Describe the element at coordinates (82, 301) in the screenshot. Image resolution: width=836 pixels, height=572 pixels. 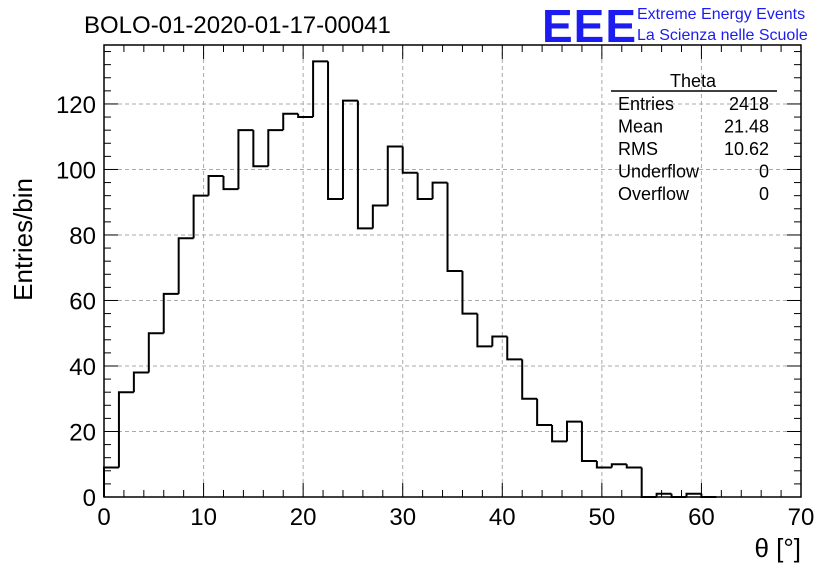
I see `y-tick-label: 60` at that location.